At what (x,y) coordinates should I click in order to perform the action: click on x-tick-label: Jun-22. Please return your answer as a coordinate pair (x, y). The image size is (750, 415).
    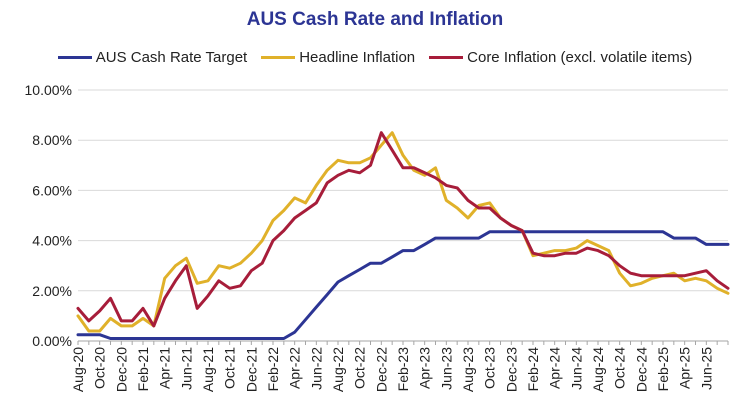
    Looking at the image, I should click on (316, 368).